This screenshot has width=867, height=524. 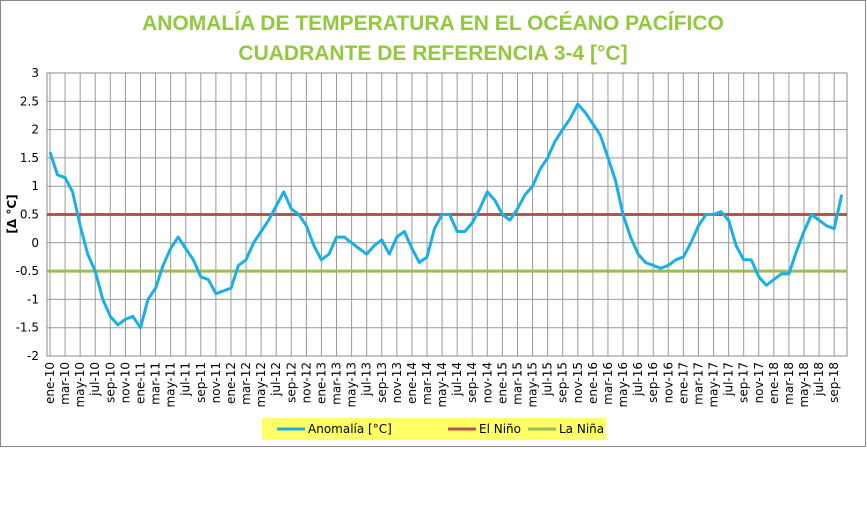 I want to click on x-tick-label: may-10, so click(x=80, y=385).